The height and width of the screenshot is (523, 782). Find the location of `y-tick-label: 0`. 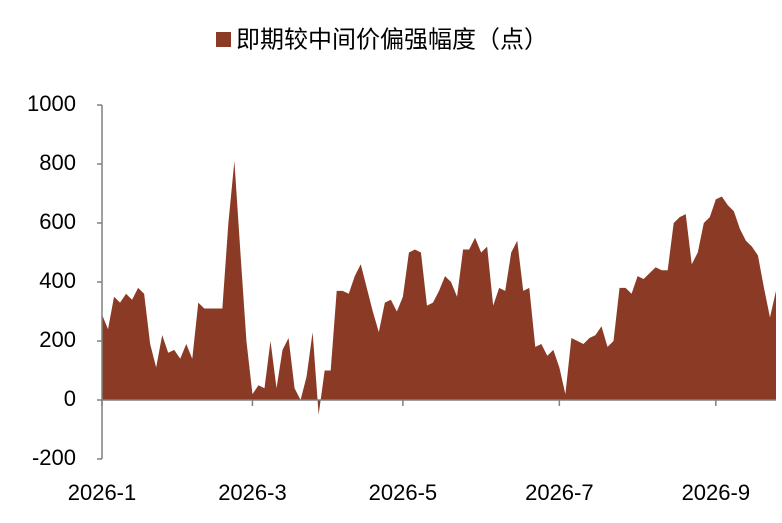

y-tick-label: 0 is located at coordinates (70, 398).